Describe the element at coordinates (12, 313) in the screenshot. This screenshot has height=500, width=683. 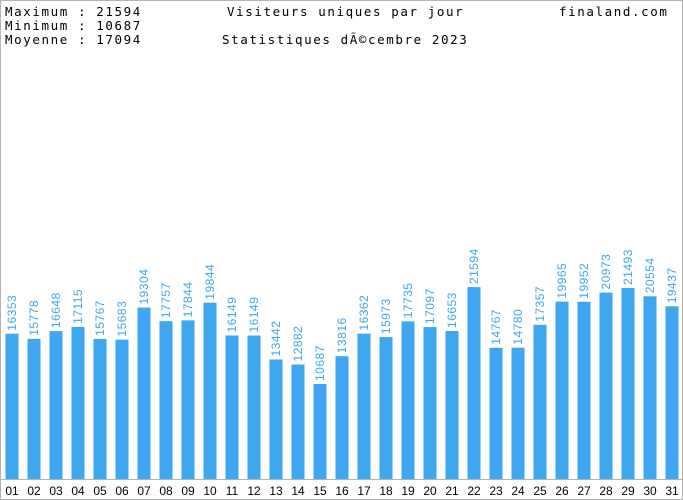
I see `value-label-01: 16353` at that location.